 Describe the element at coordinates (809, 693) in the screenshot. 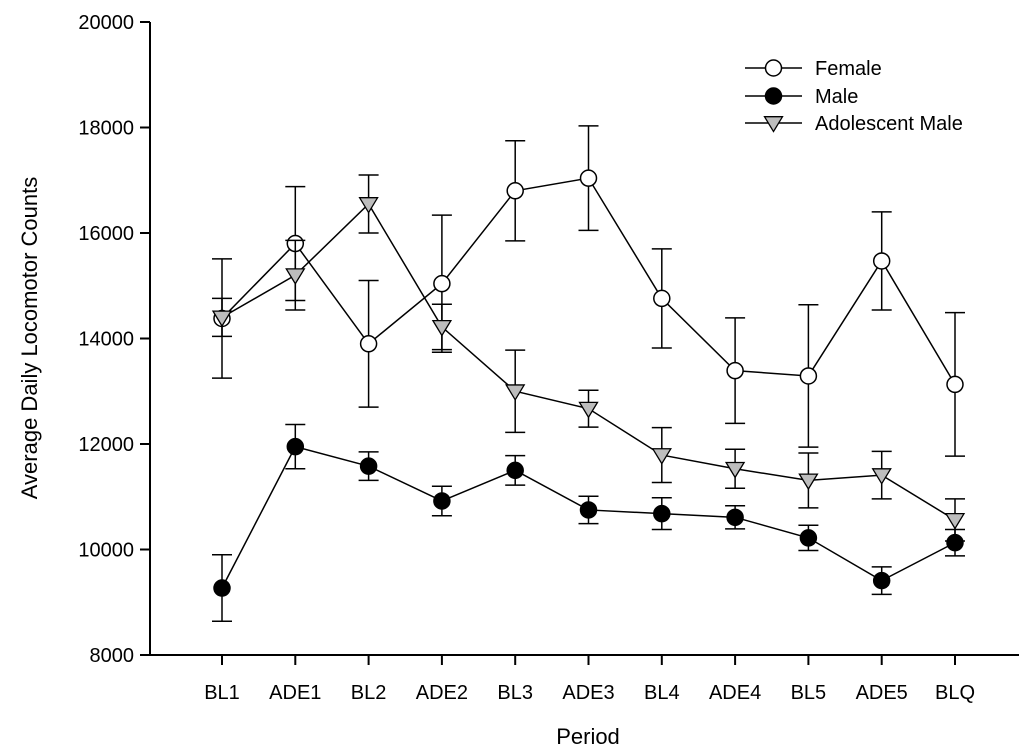

I see `x-tick-label: BL5` at that location.